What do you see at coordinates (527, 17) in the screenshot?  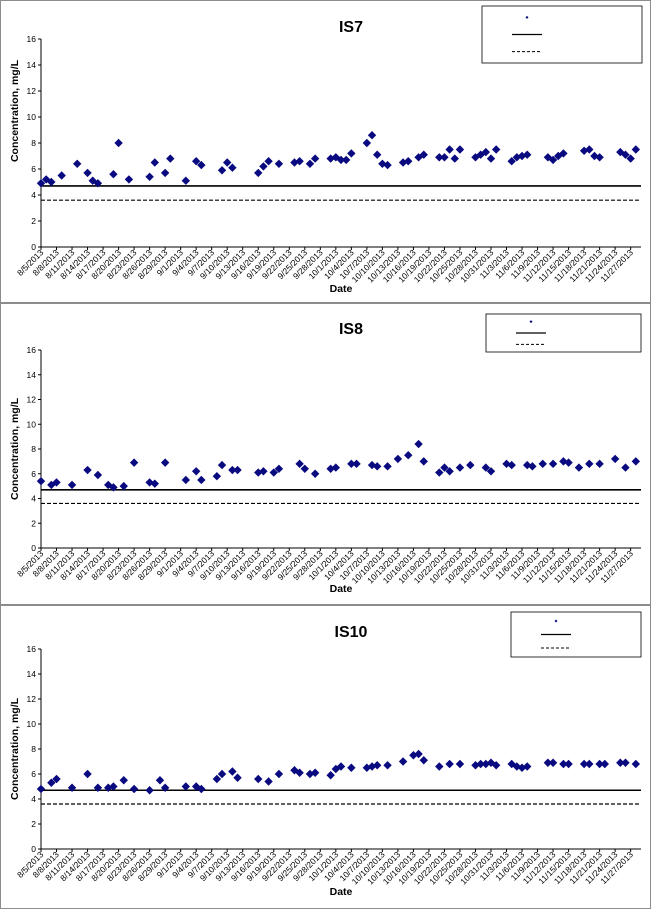 I see `legend-marker-diamond` at bounding box center [527, 17].